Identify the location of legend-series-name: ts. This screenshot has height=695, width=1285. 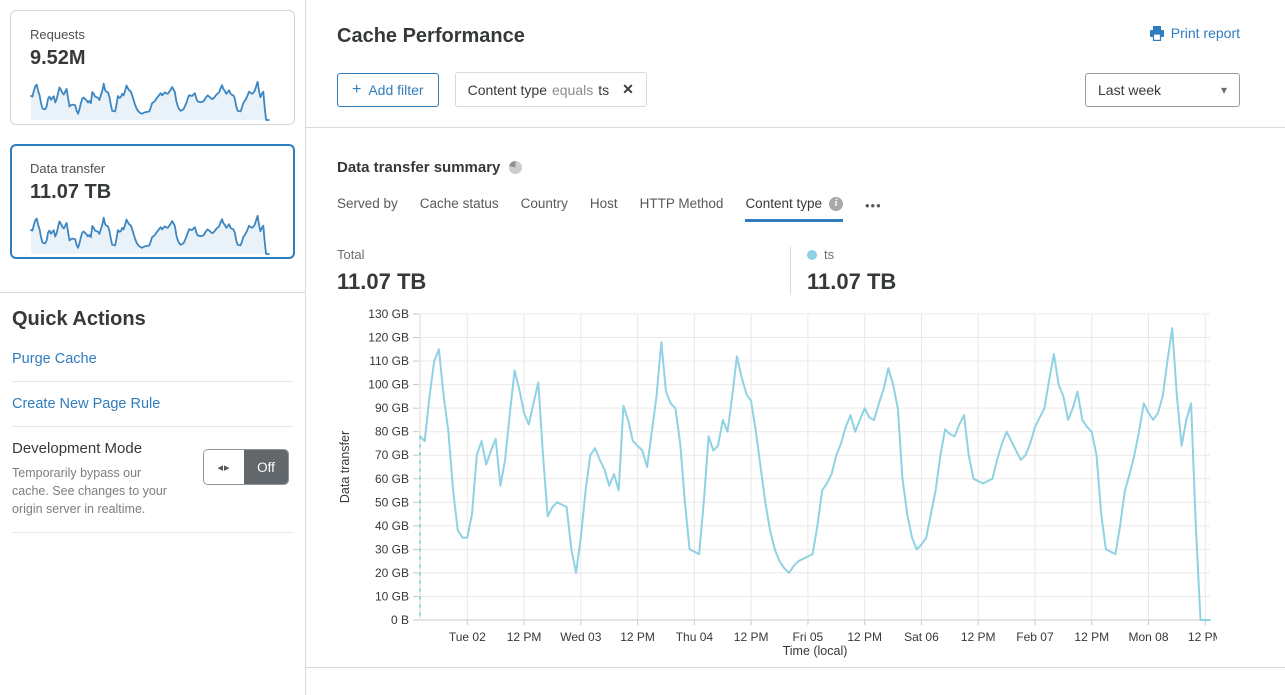
(829, 254).